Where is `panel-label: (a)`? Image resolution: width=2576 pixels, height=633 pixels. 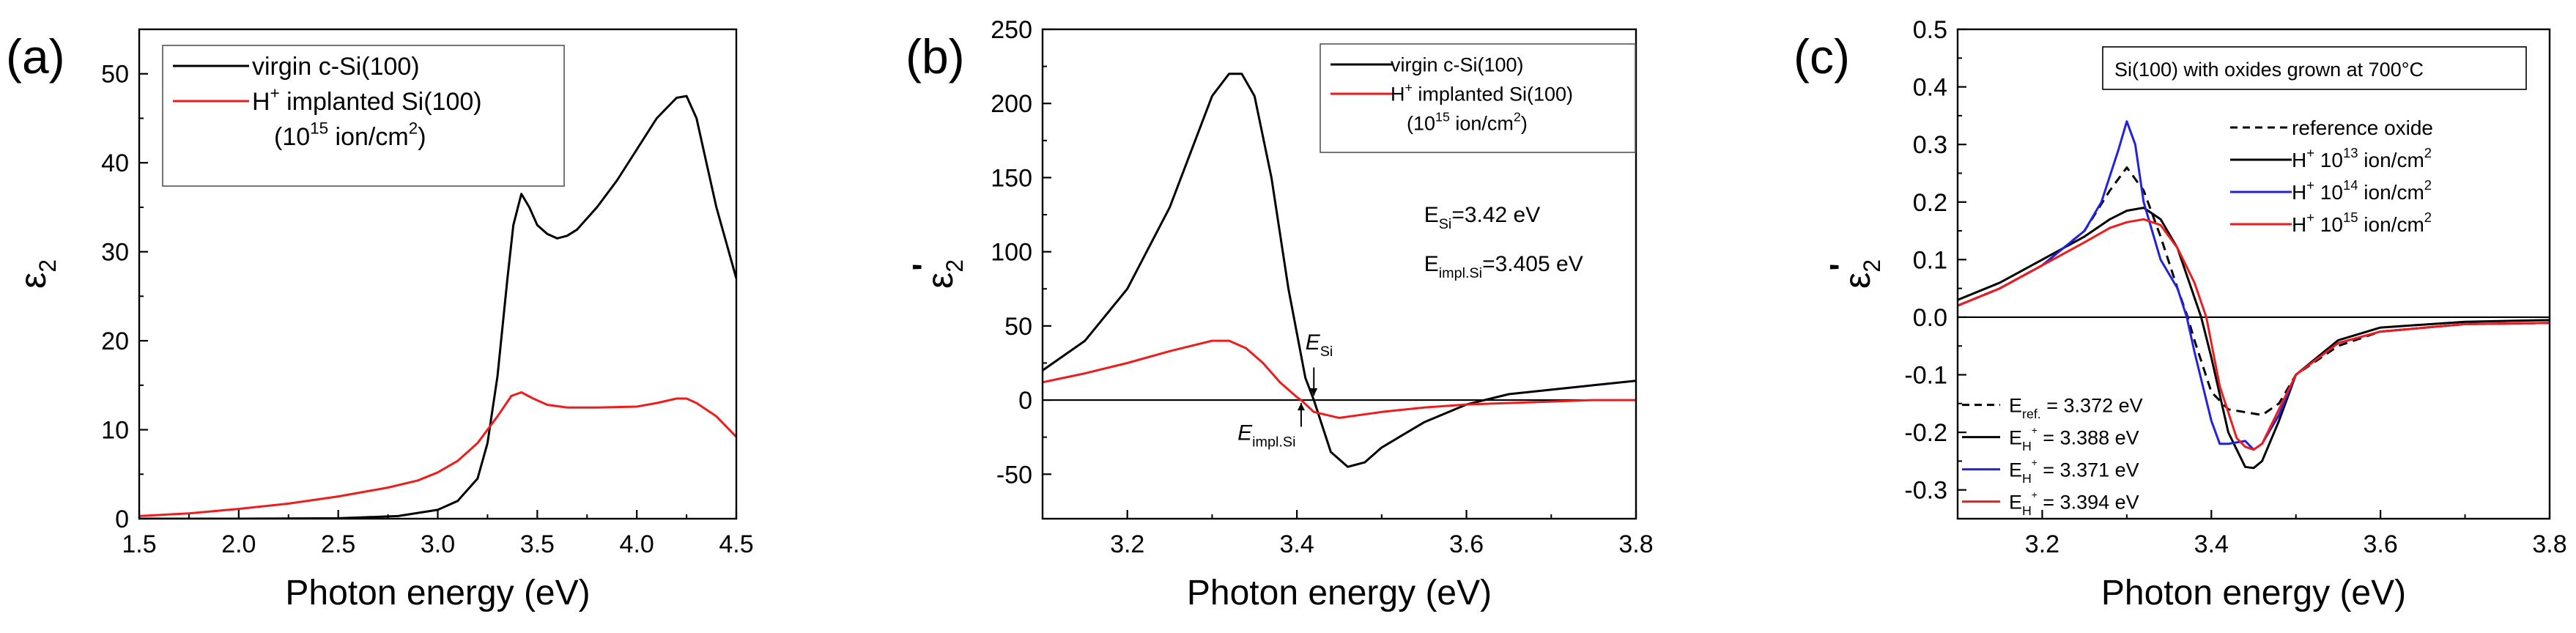
panel-label: (a) is located at coordinates (35, 56).